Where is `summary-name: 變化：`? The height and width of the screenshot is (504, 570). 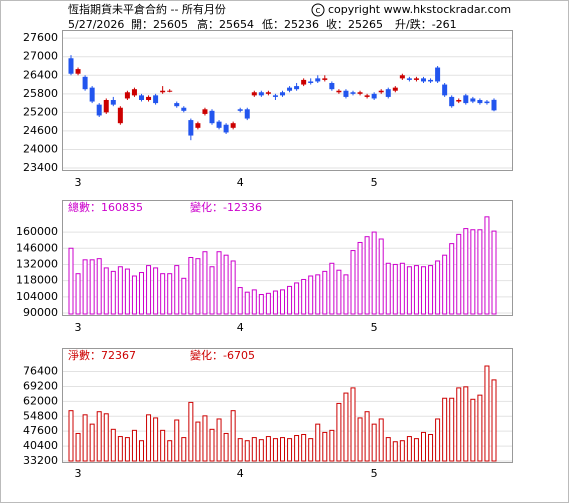
summary-name: 變化： is located at coordinates (206, 207).